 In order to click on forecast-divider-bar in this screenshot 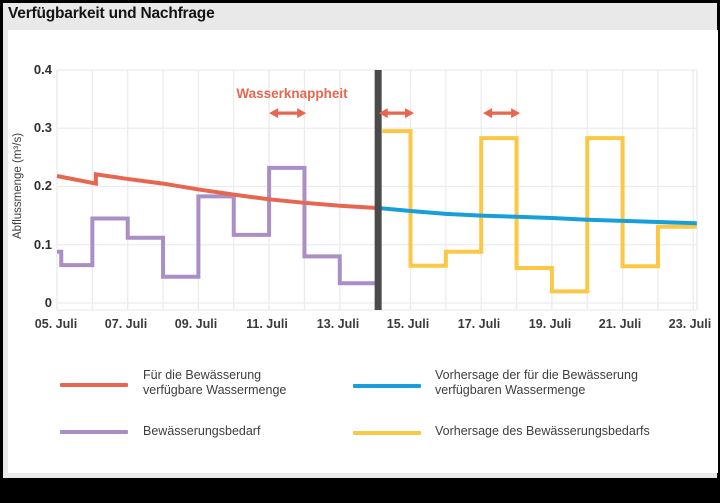, I will do `click(378, 190)`.